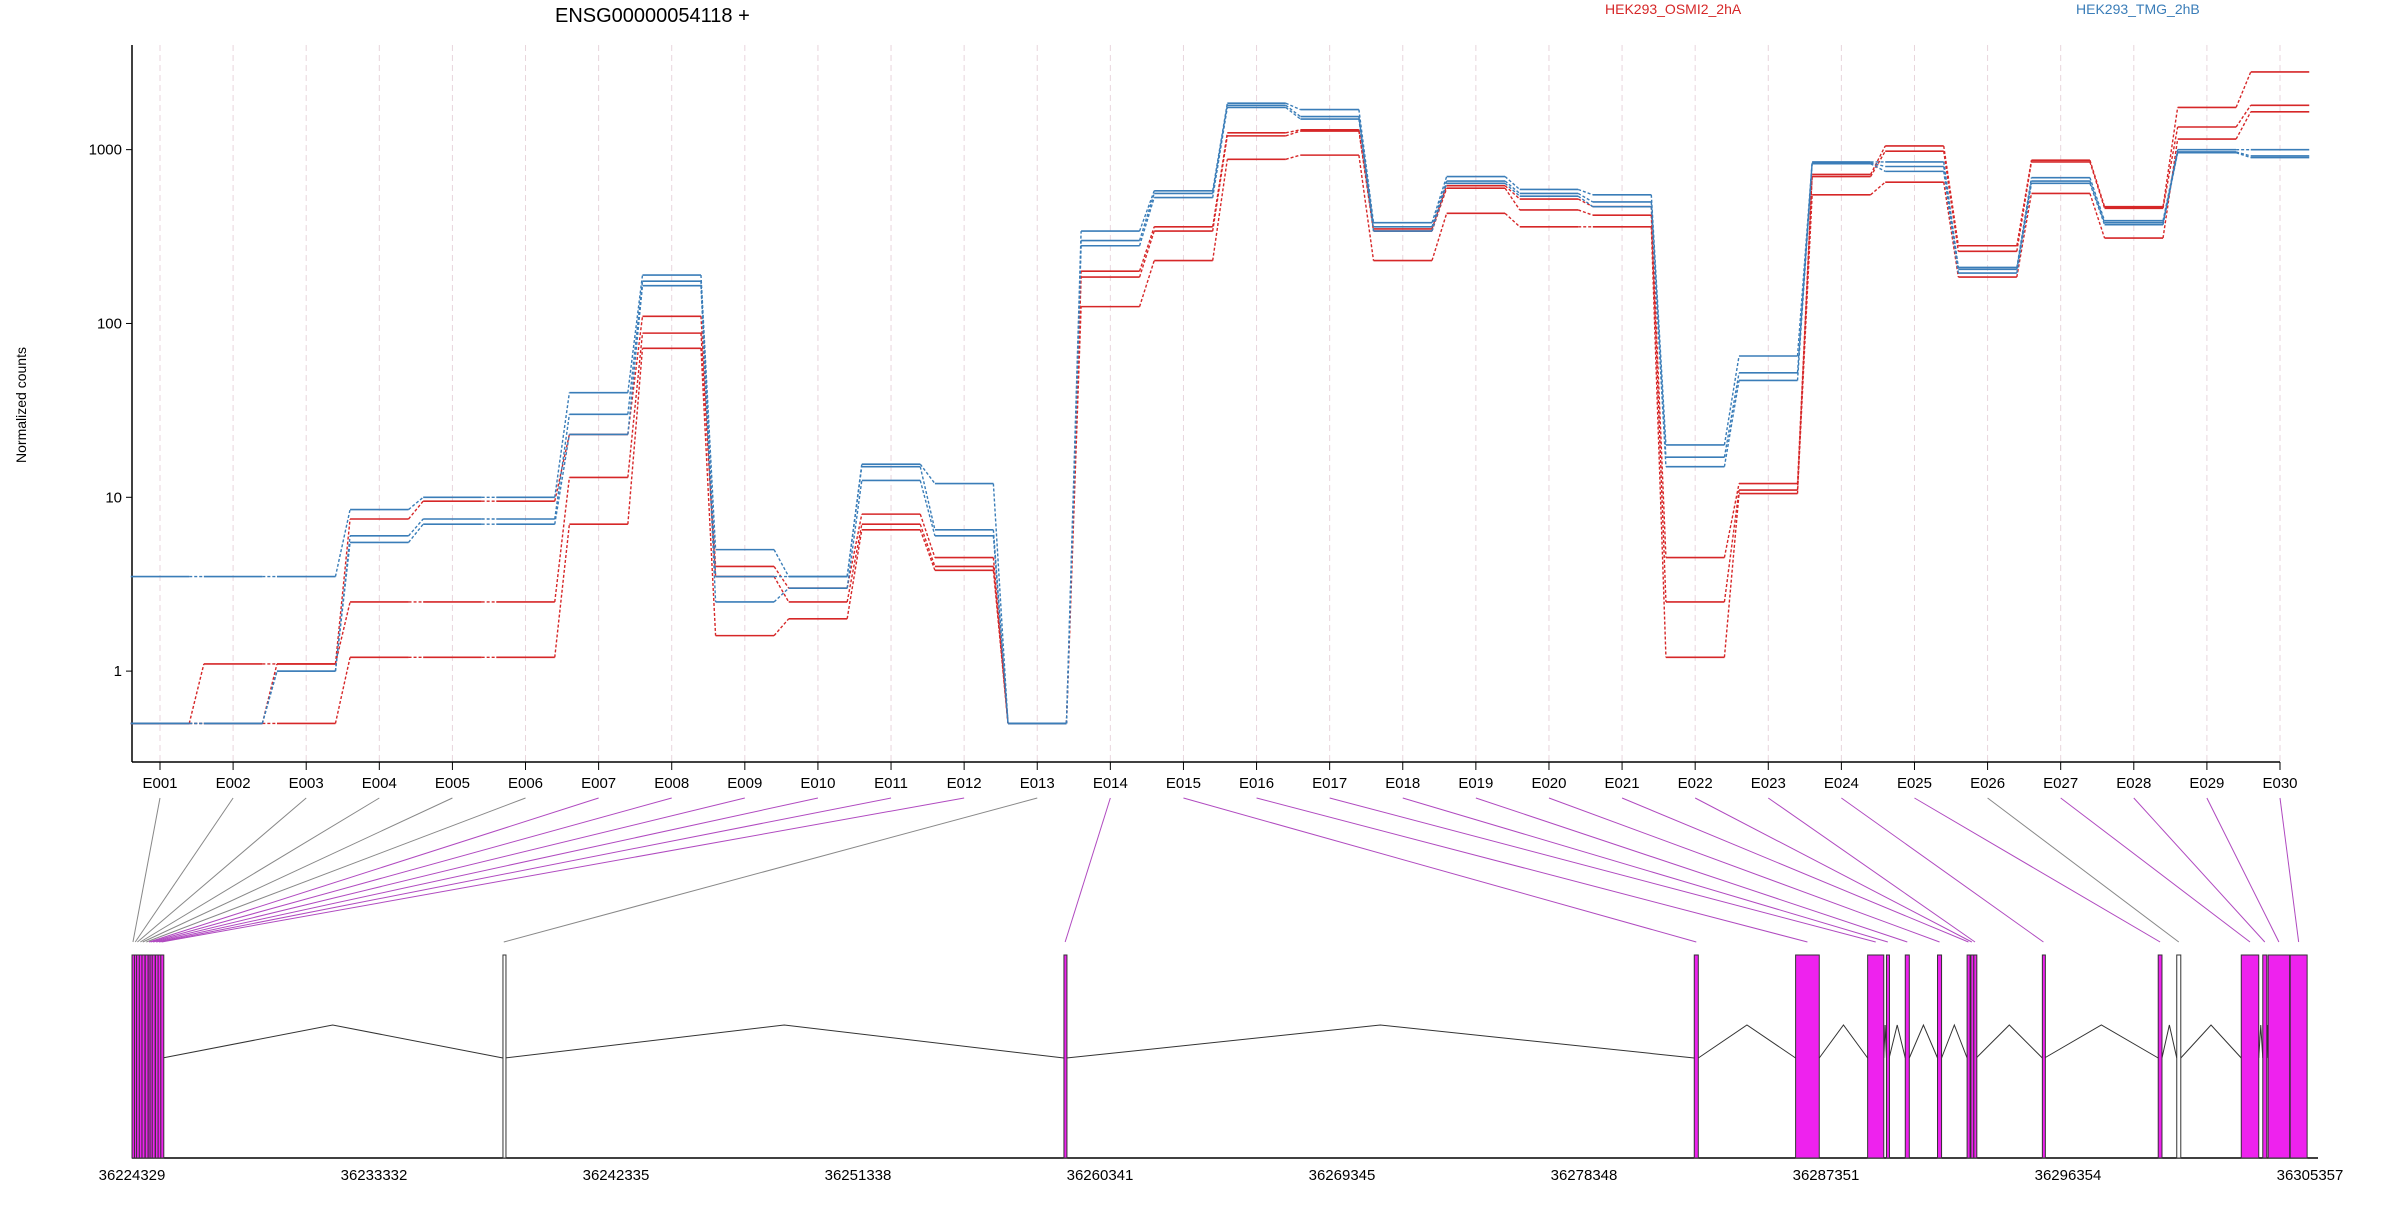 The image size is (2400, 1205). What do you see at coordinates (1940, 1056) in the screenshot?
I see `exon-box-e020` at bounding box center [1940, 1056].